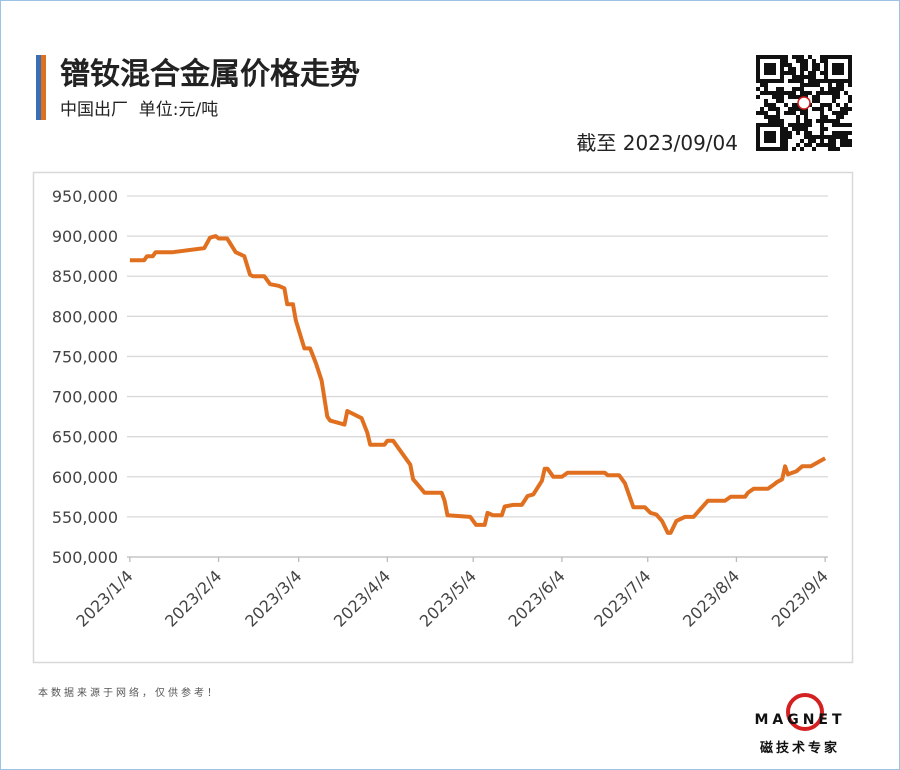 The height and width of the screenshot is (770, 900). I want to click on y-tick-label: 950,000, so click(85, 196).